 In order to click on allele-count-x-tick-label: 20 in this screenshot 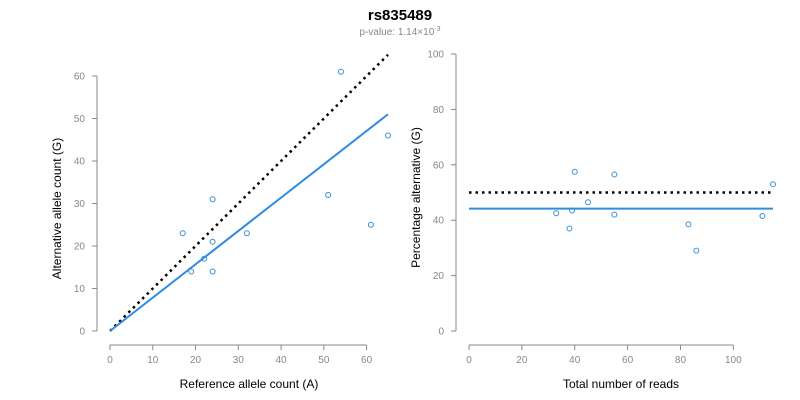, I will do `click(196, 360)`.